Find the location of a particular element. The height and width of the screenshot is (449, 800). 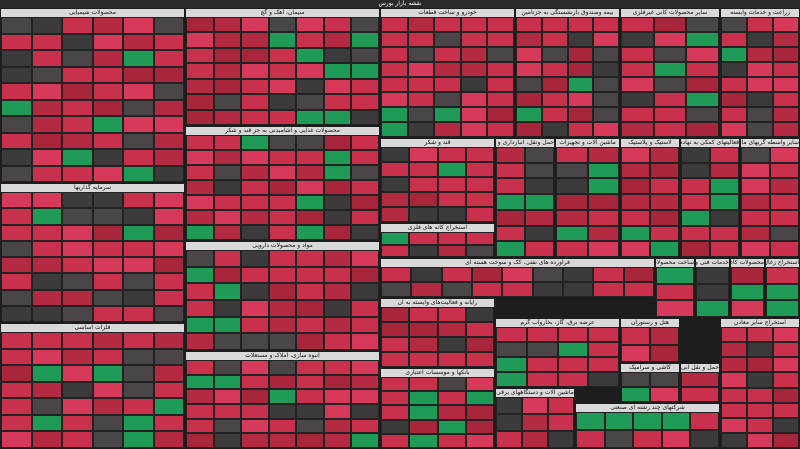

map-title: نقشه بازار بورس is located at coordinates (400, 4).